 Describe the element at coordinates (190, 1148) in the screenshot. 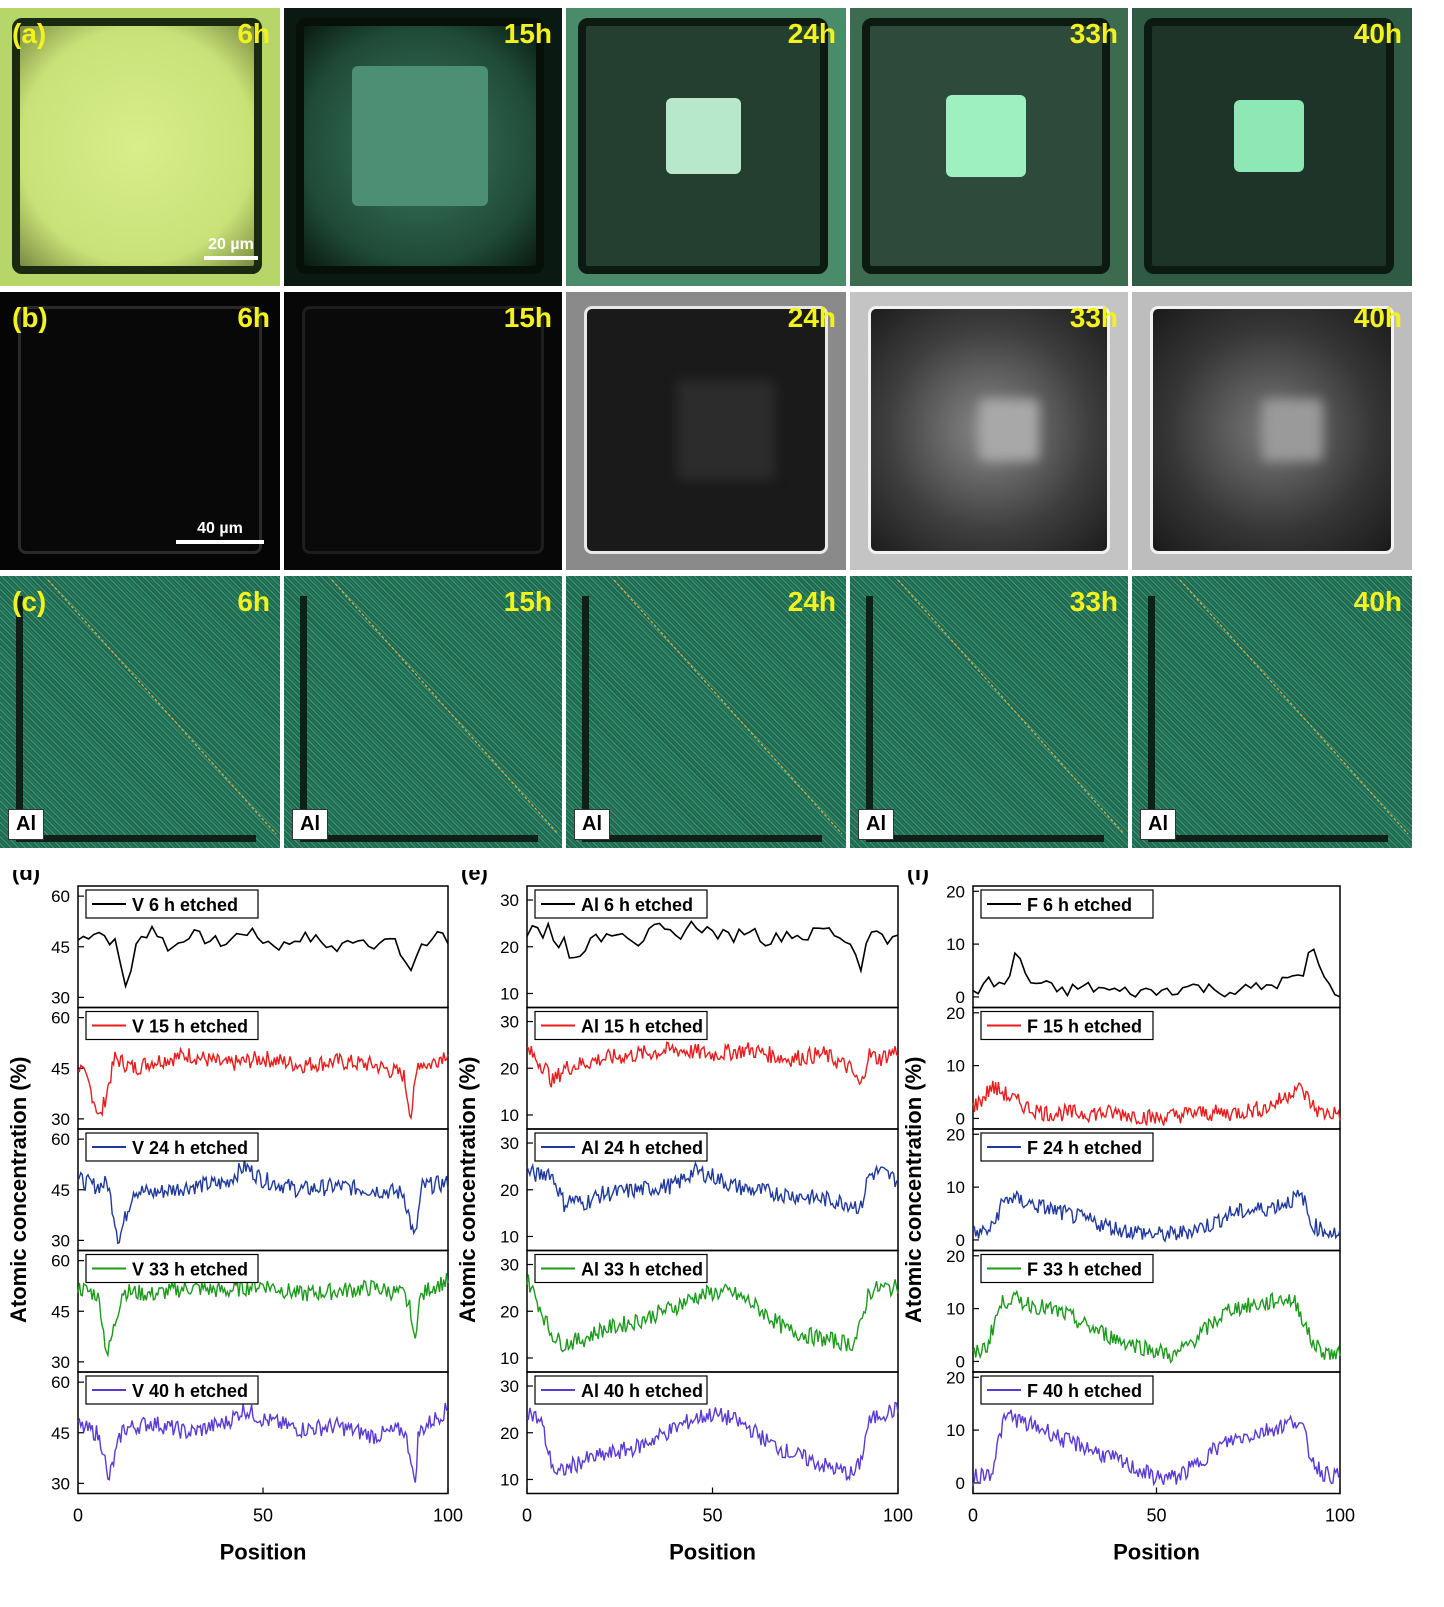

I see `legend-label: V 24 h etched` at that location.